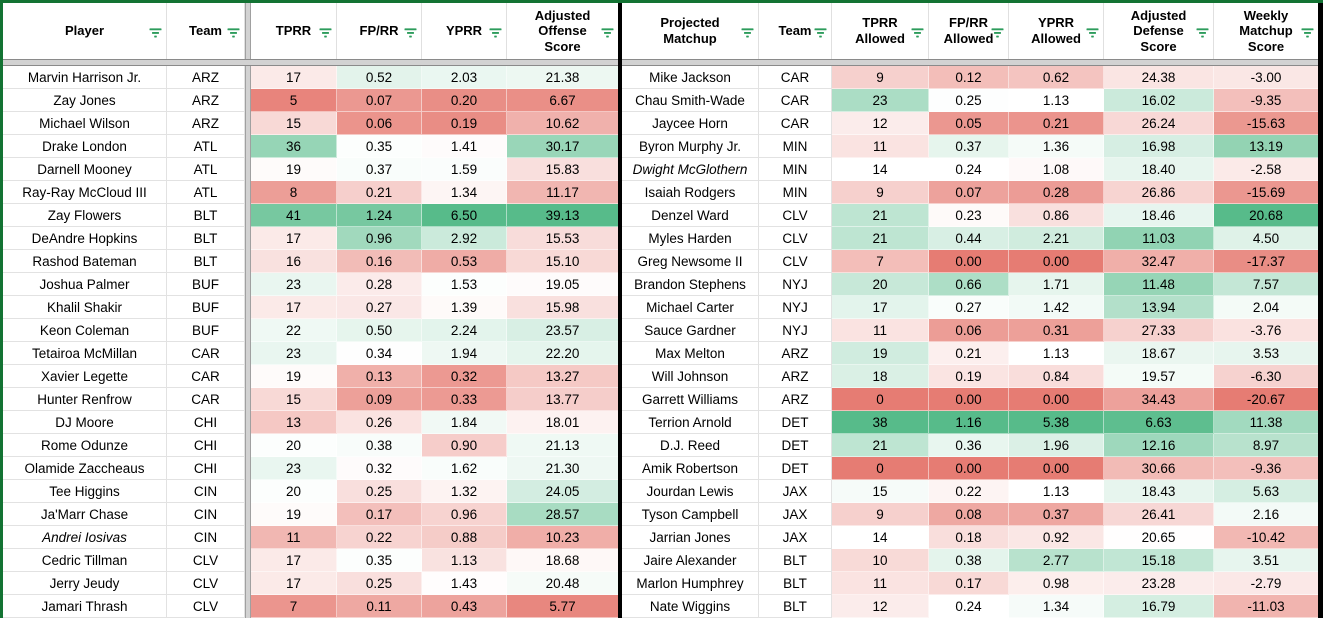  What do you see at coordinates (206, 537) in the screenshot?
I see `cell-team: CIN` at bounding box center [206, 537].